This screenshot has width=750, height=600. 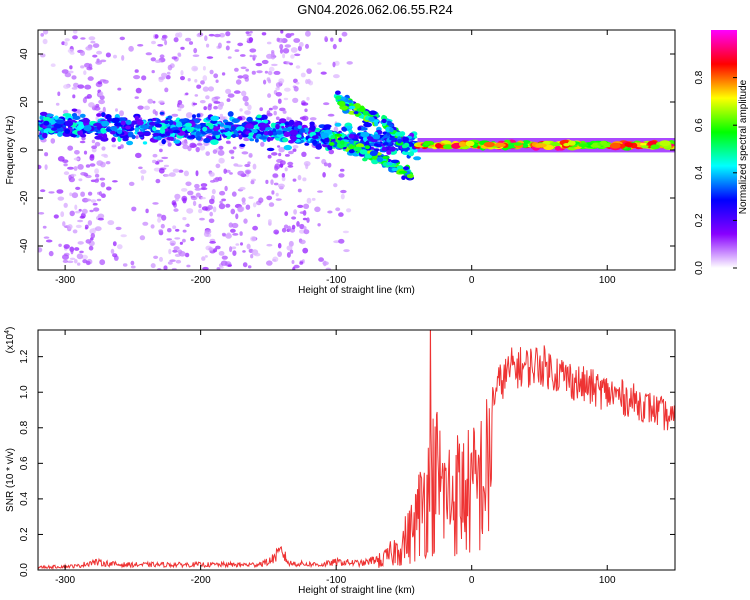 I want to click on x-tick-label: -300, so click(x=65, y=580).